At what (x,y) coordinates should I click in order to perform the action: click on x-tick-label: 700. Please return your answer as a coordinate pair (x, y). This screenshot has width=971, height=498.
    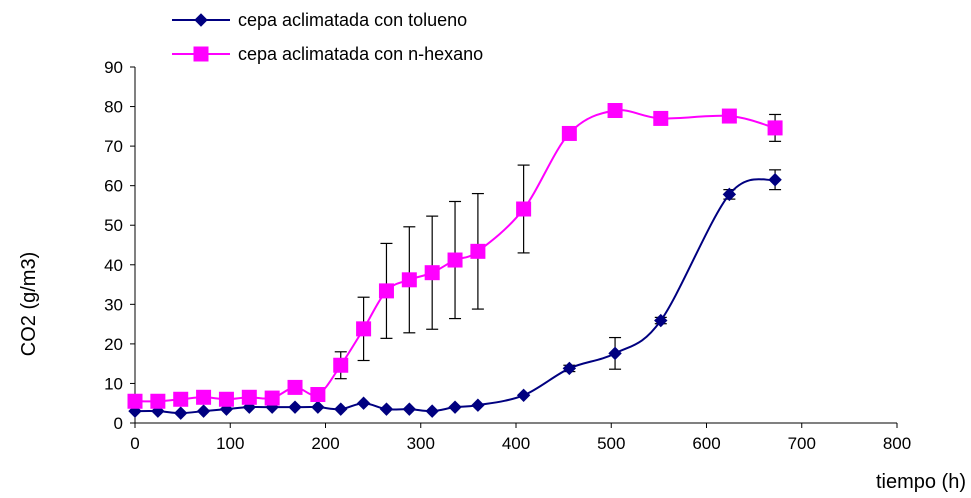
    Looking at the image, I should click on (802, 443).